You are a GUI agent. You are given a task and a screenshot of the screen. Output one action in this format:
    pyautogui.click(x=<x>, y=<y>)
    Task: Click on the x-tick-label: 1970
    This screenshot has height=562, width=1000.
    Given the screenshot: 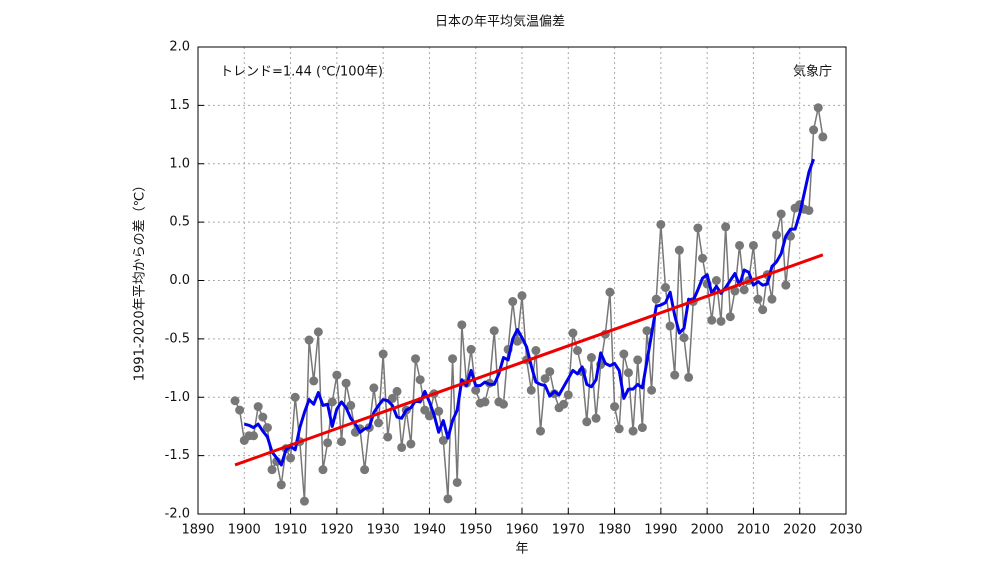 What is the action you would take?
    pyautogui.click(x=568, y=530)
    